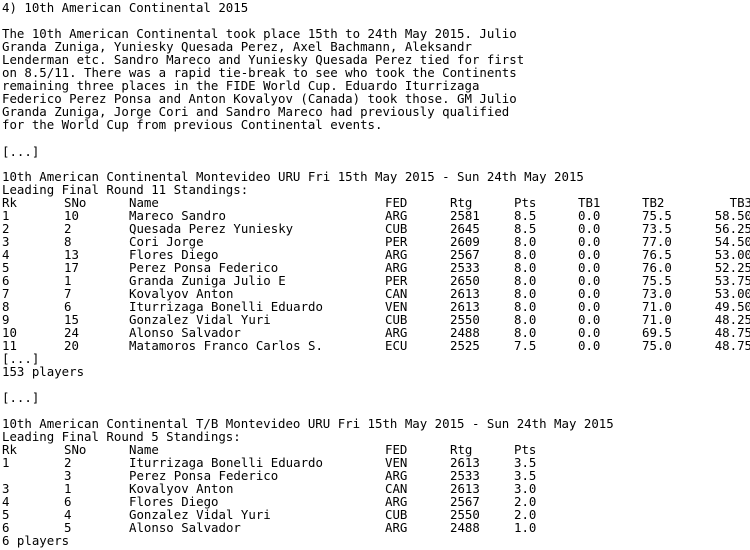 The height and width of the screenshot is (550, 750). What do you see at coordinates (71, 345) in the screenshot?
I see `cell-sno: 20` at bounding box center [71, 345].